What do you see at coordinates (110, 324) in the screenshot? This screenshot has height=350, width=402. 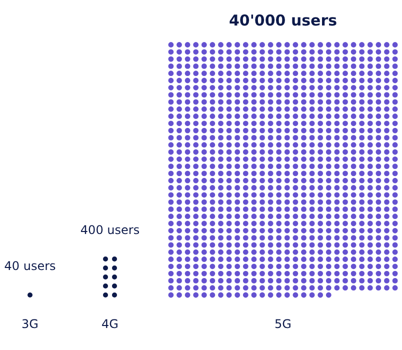 I see `category-label: 4G` at bounding box center [110, 324].